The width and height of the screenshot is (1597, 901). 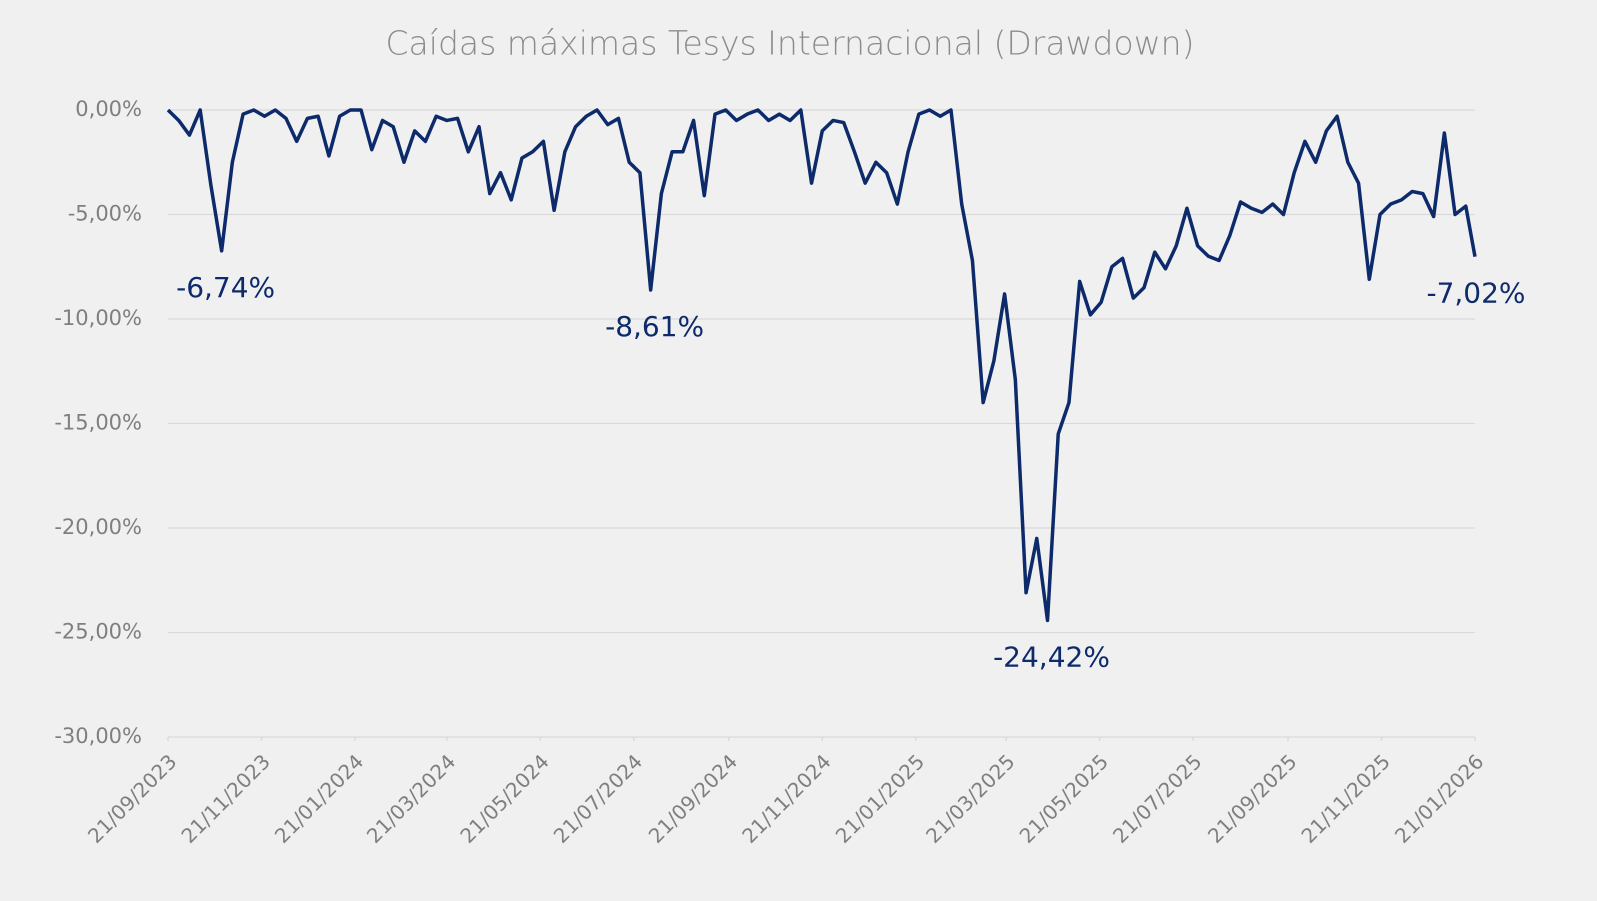 I want to click on data-label: -24,42%, so click(x=1051, y=656).